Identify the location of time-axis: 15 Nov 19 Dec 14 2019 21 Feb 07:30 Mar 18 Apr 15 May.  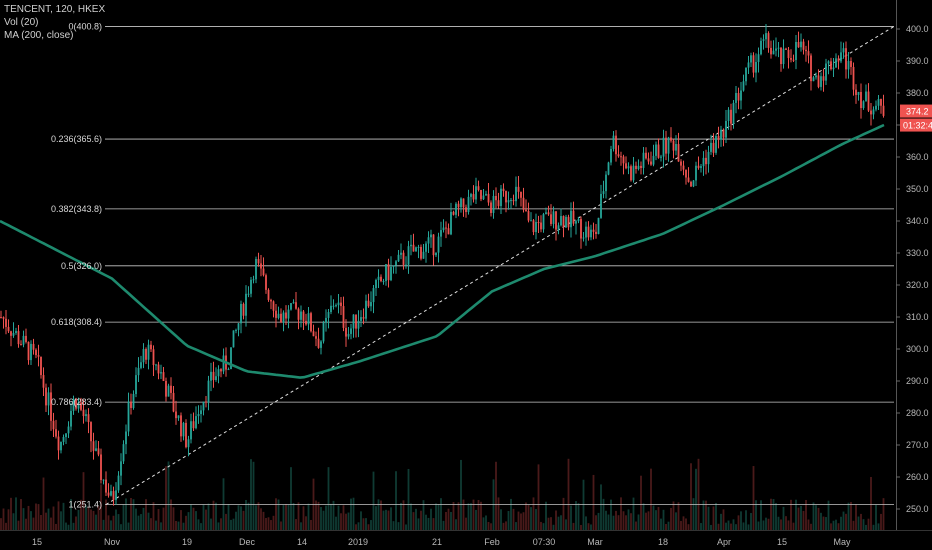
(441, 542).